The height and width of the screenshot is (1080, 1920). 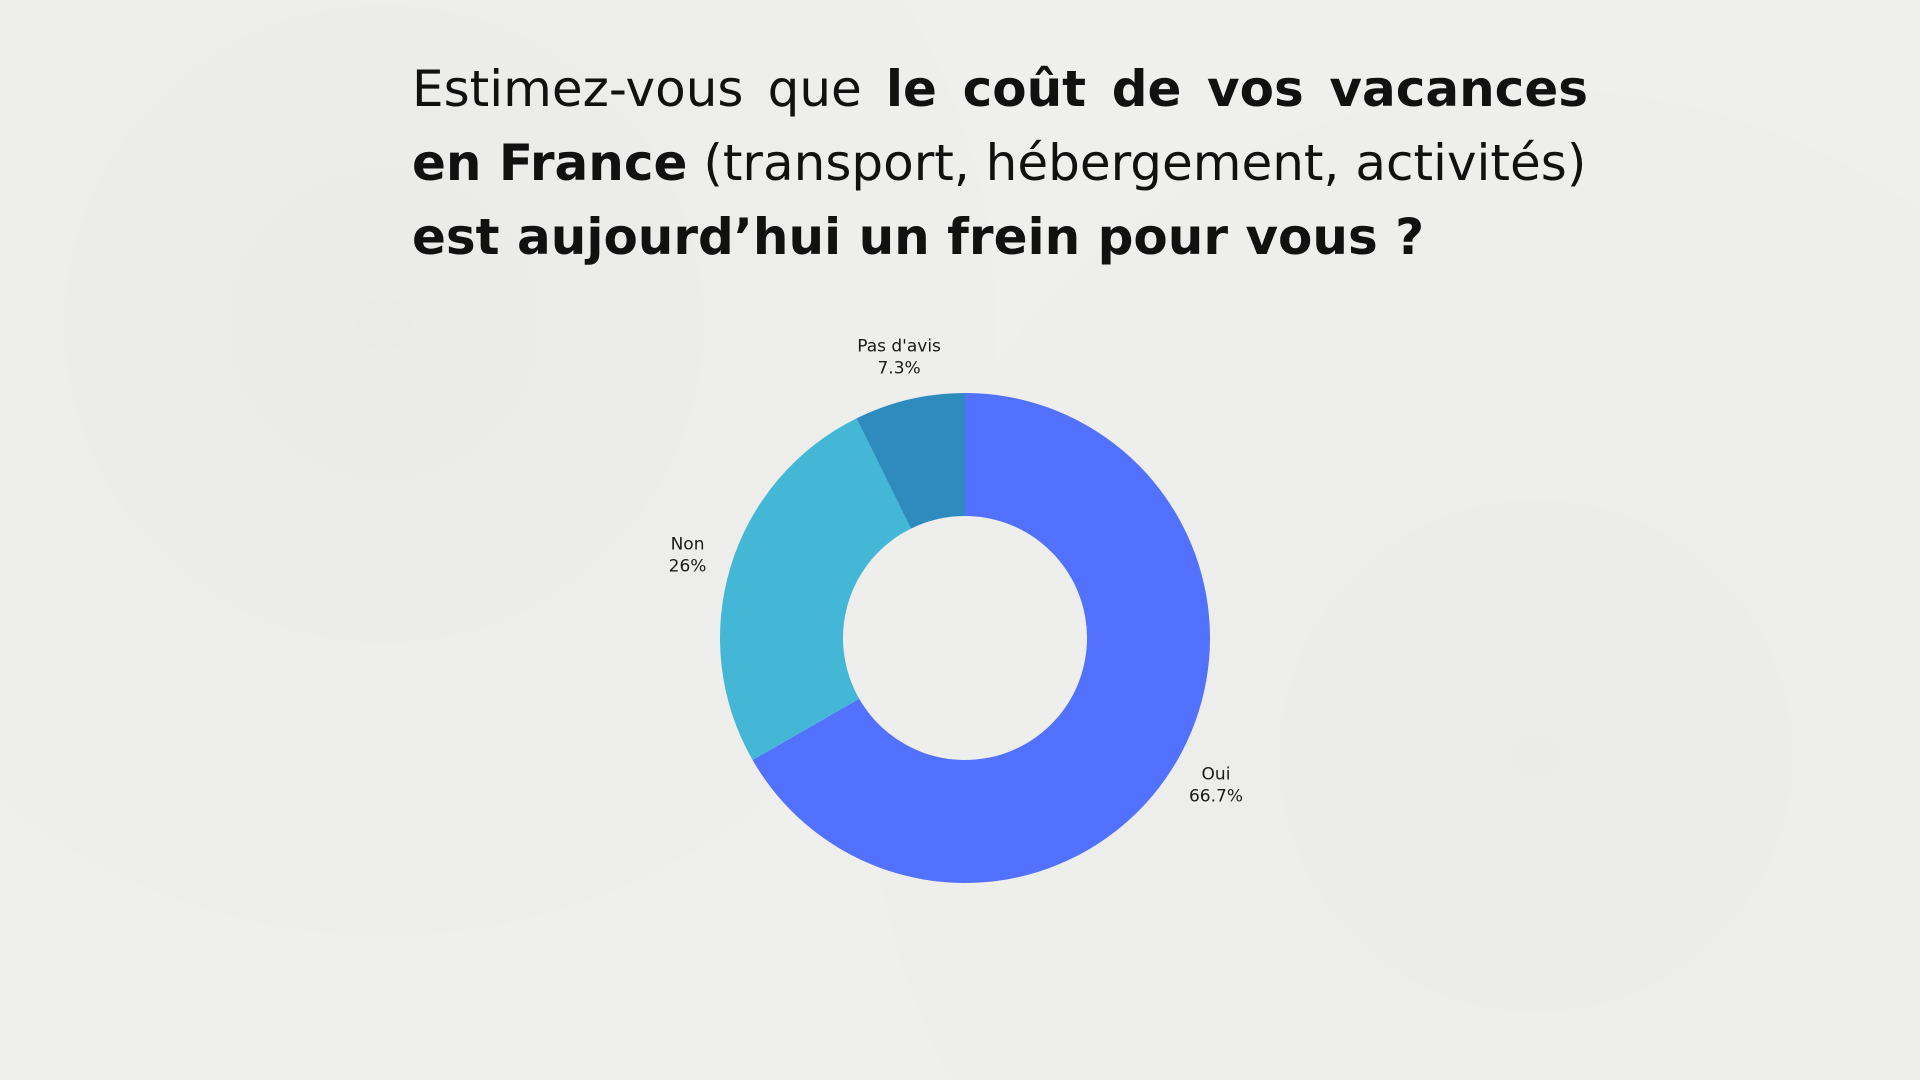 I want to click on slice-category-oui: Oui, so click(x=1216, y=774).